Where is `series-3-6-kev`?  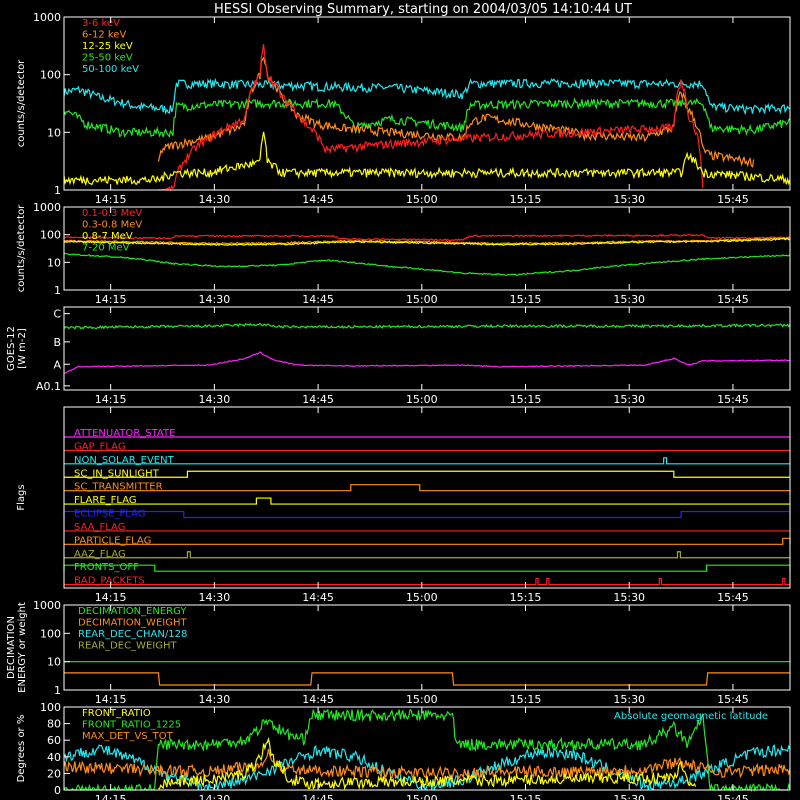 series-3-6-kev is located at coordinates (427, 159).